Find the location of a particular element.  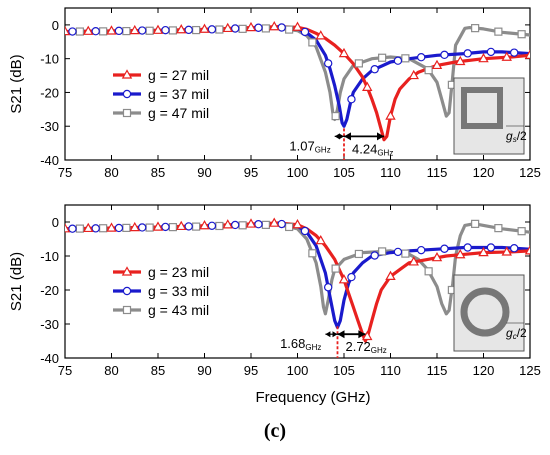

x-axis-label: Frequency (GHz) is located at coordinates (312, 397).